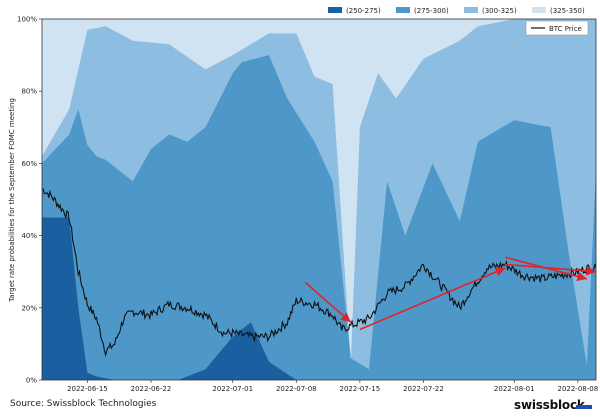 This screenshot has height=420, width=600. I want to click on line-legend-box: BTC Price, so click(557, 28).